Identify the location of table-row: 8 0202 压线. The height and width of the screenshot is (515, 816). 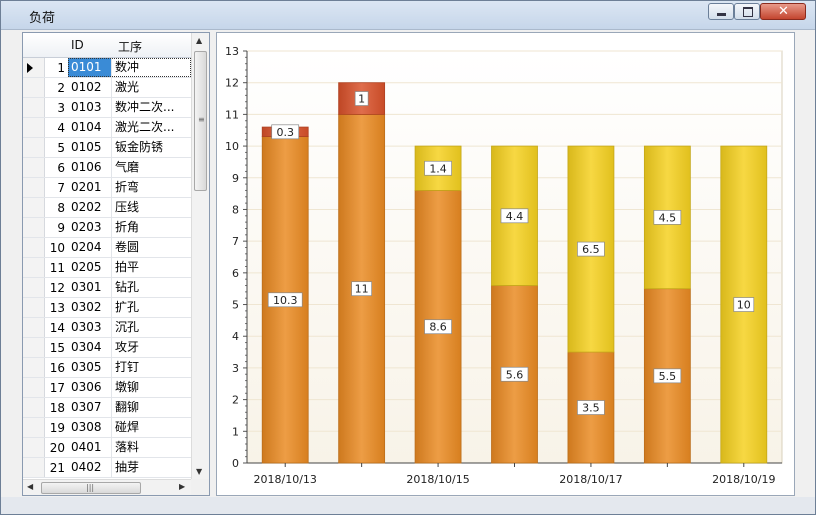
(107, 208).